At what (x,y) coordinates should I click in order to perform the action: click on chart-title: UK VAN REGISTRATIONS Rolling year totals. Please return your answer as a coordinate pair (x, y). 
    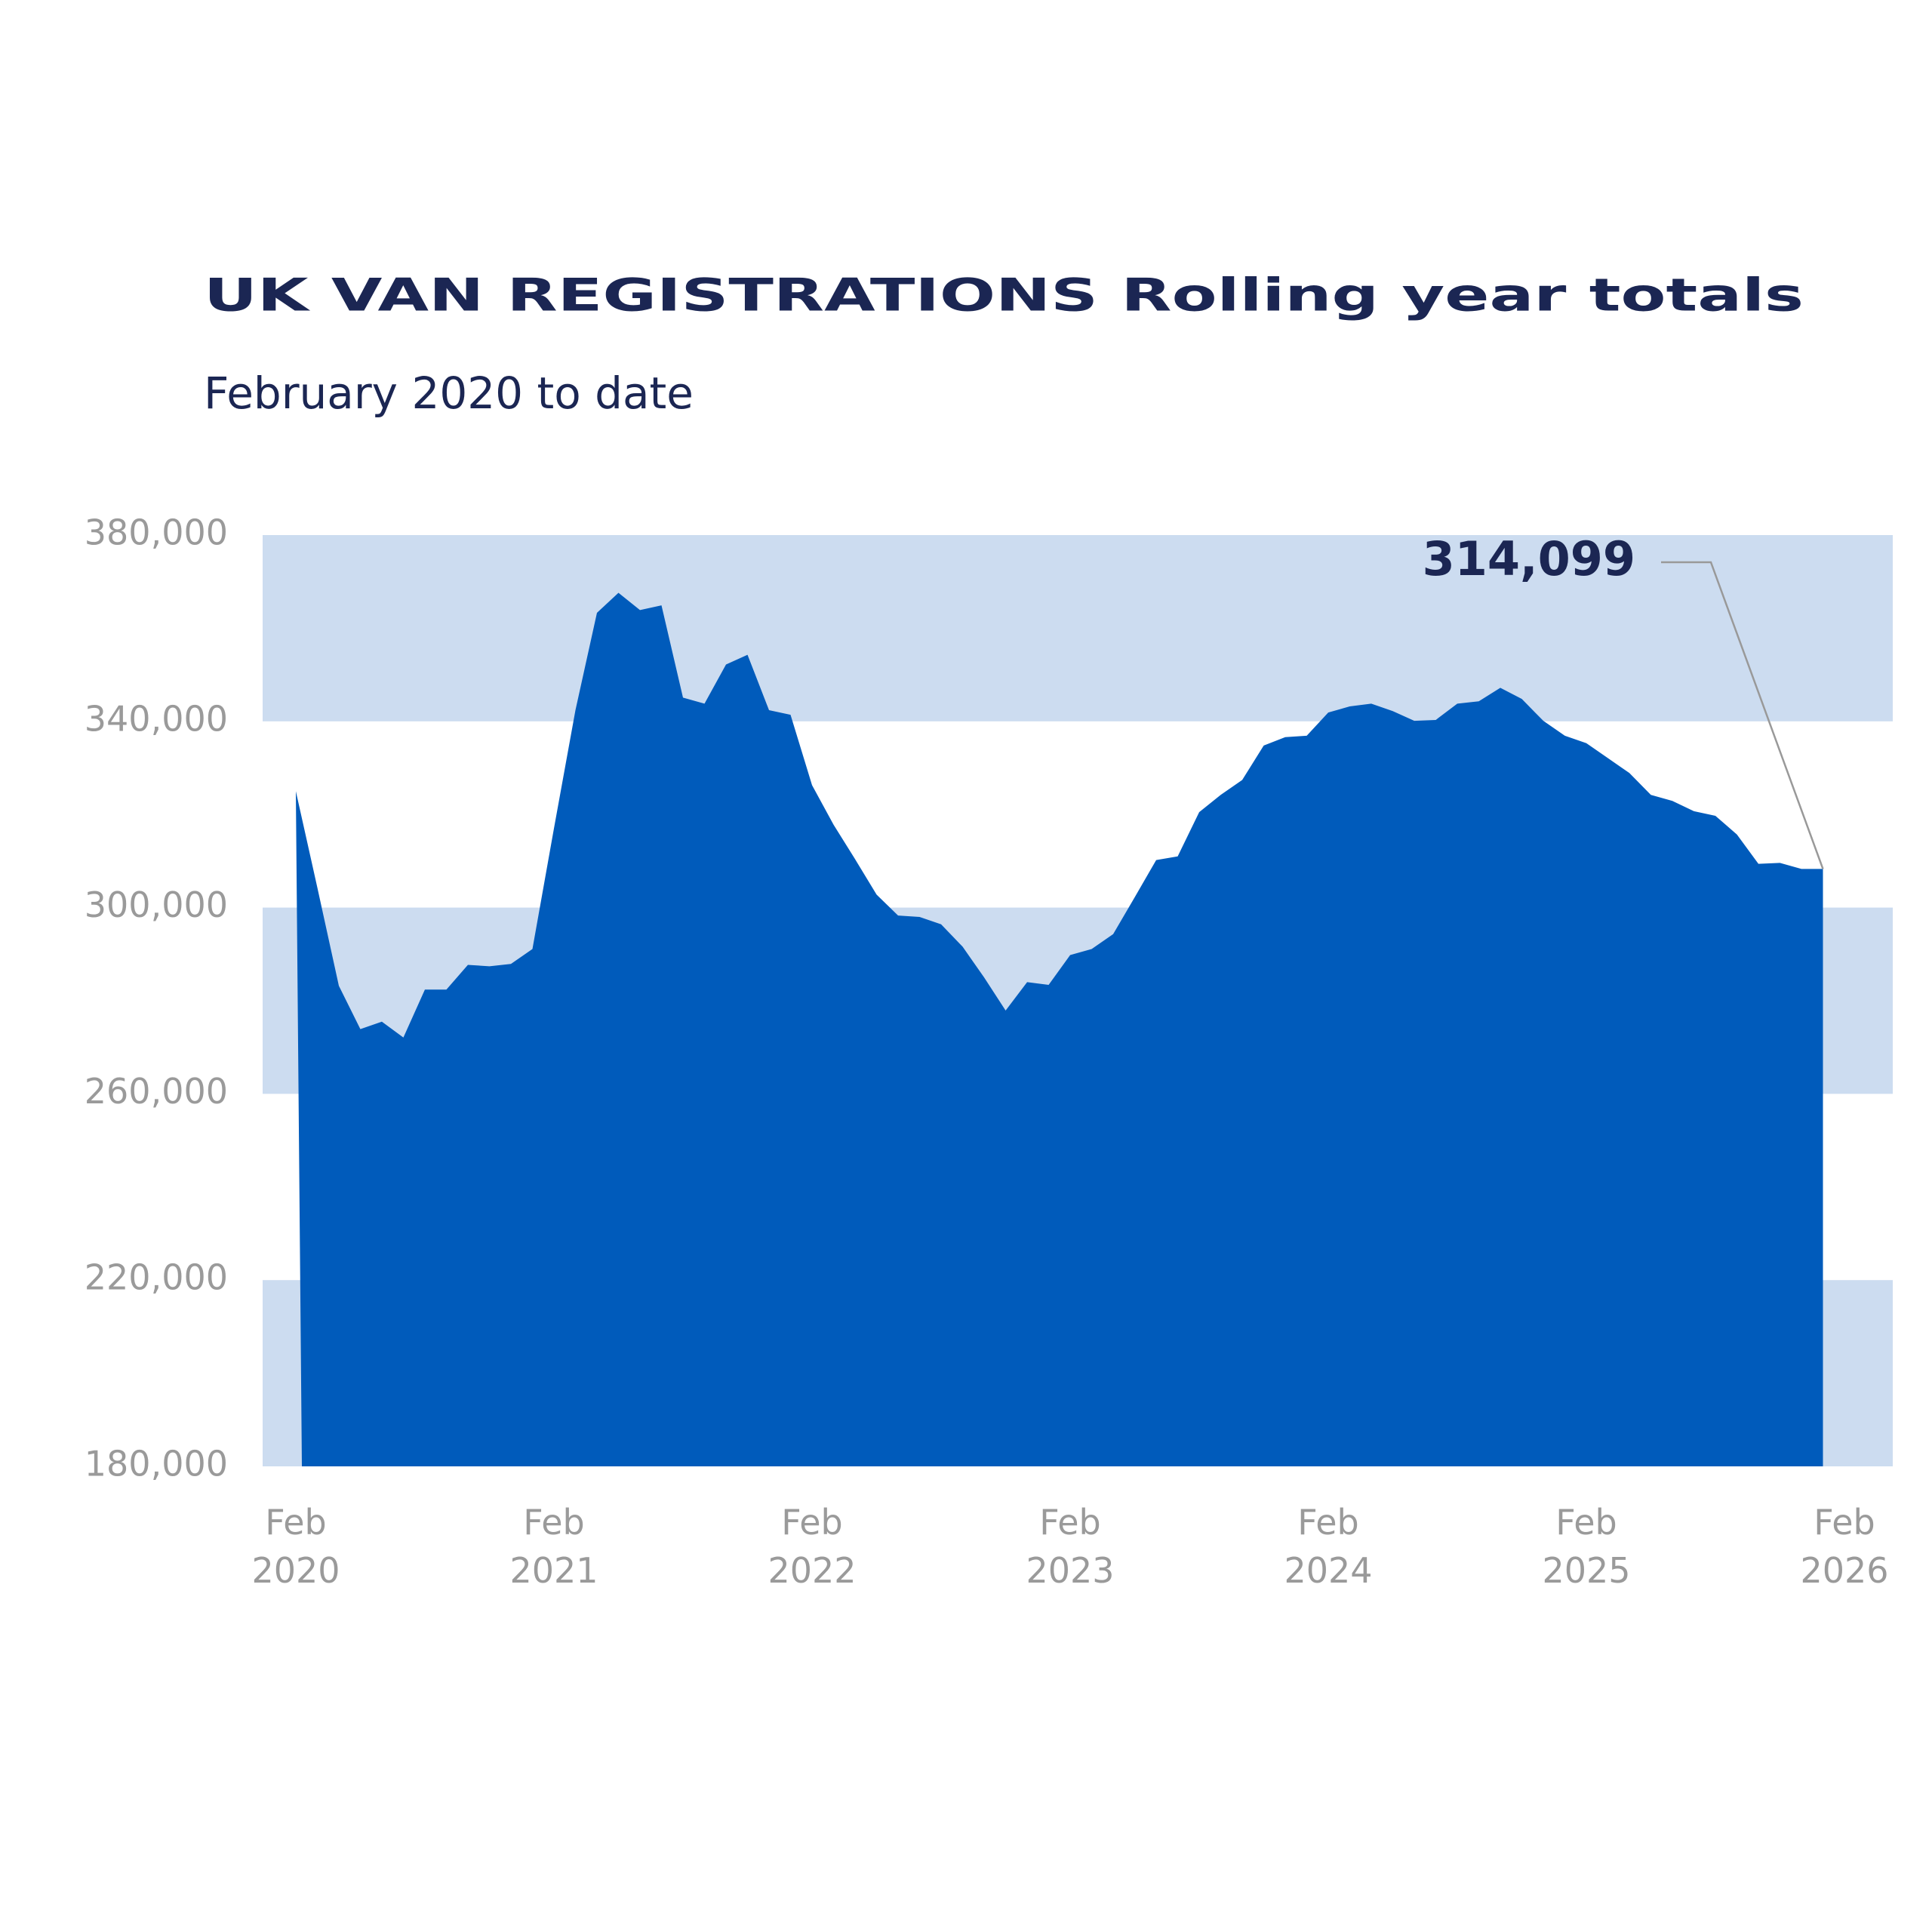
    Looking at the image, I should click on (1004, 295).